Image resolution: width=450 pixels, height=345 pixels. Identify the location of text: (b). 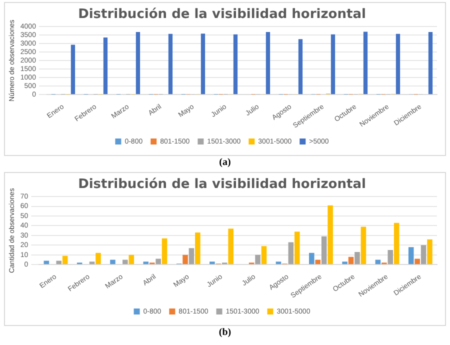
(225, 333).